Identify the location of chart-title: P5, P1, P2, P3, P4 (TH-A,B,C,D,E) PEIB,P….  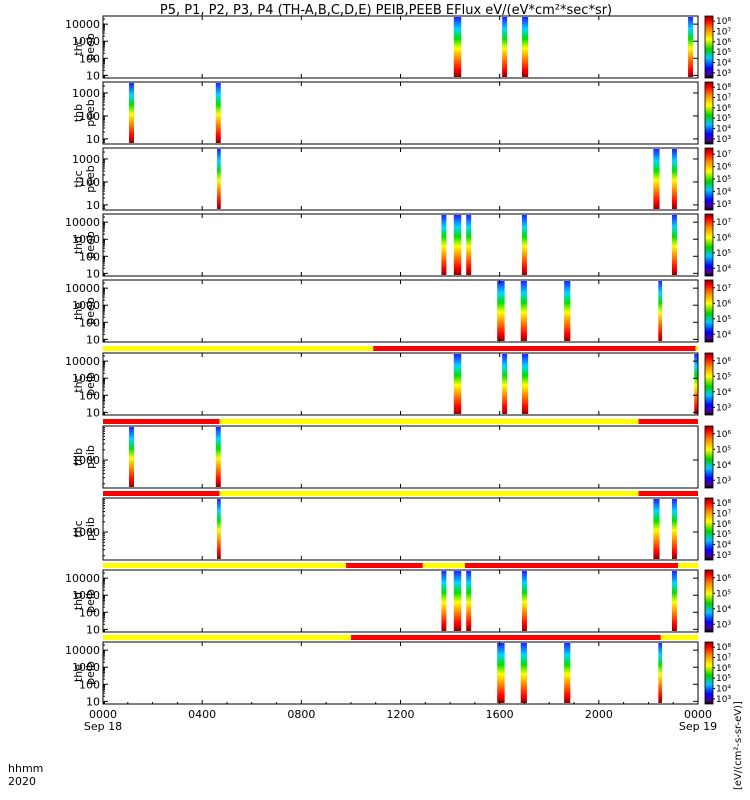
(386, 10).